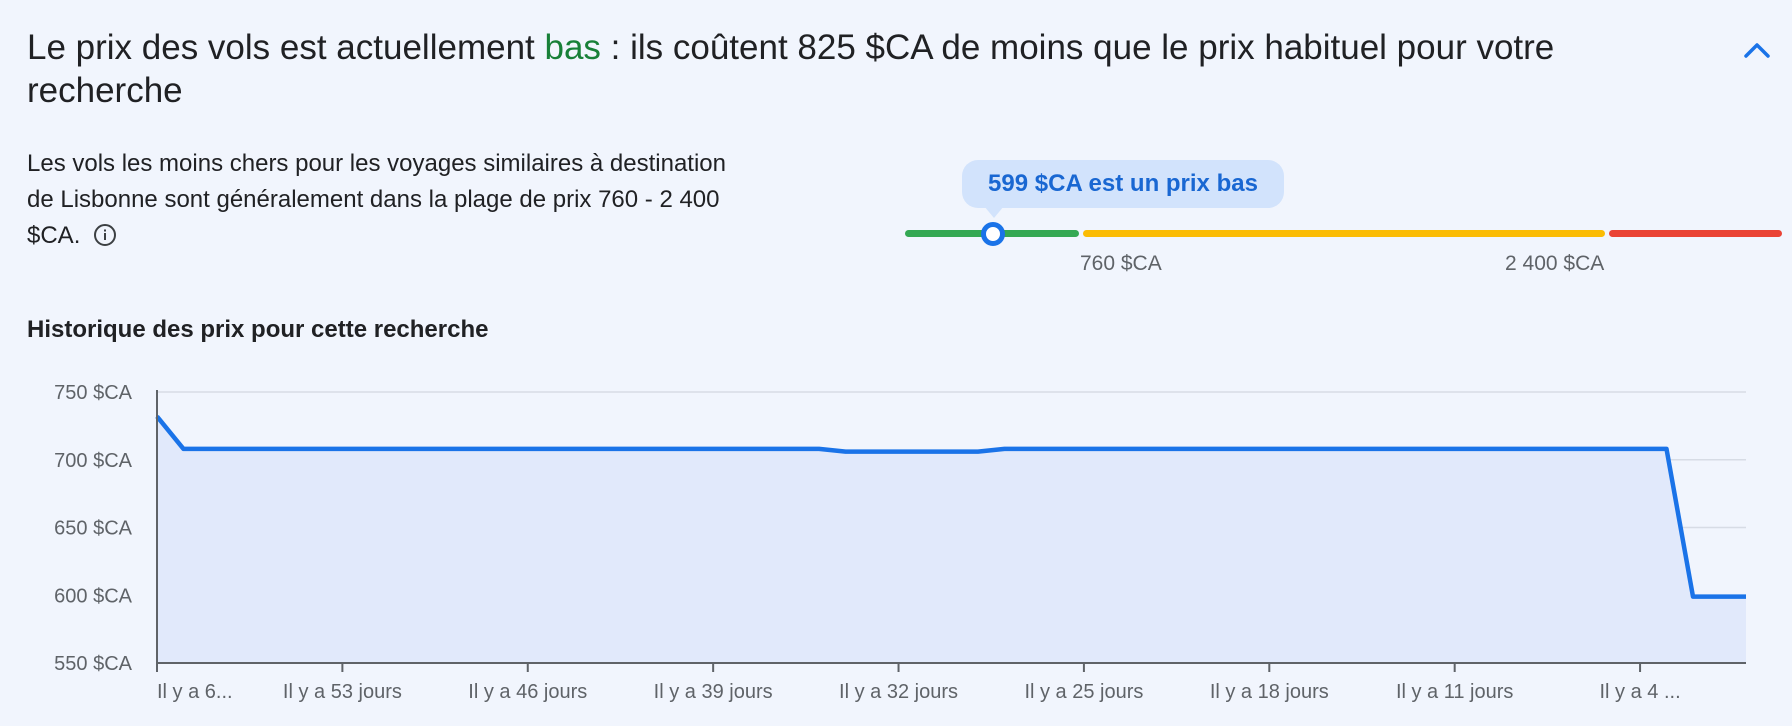  Describe the element at coordinates (93, 596) in the screenshot. I see `y-tick-label: 600 $CA` at that location.